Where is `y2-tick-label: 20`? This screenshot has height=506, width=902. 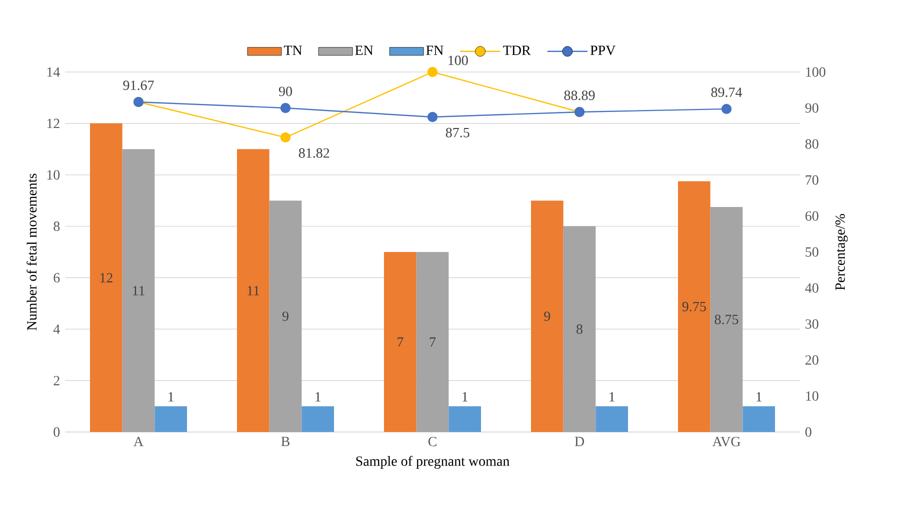 y2-tick-label: 20 is located at coordinates (811, 360).